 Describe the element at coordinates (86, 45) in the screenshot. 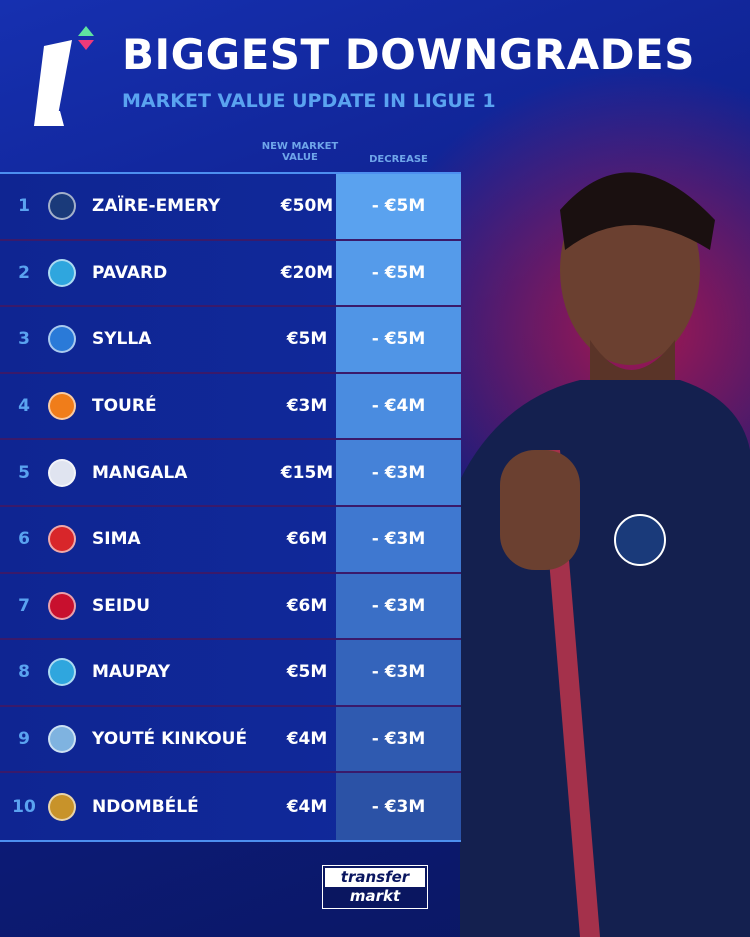

I see `arrow-down-icon` at that location.